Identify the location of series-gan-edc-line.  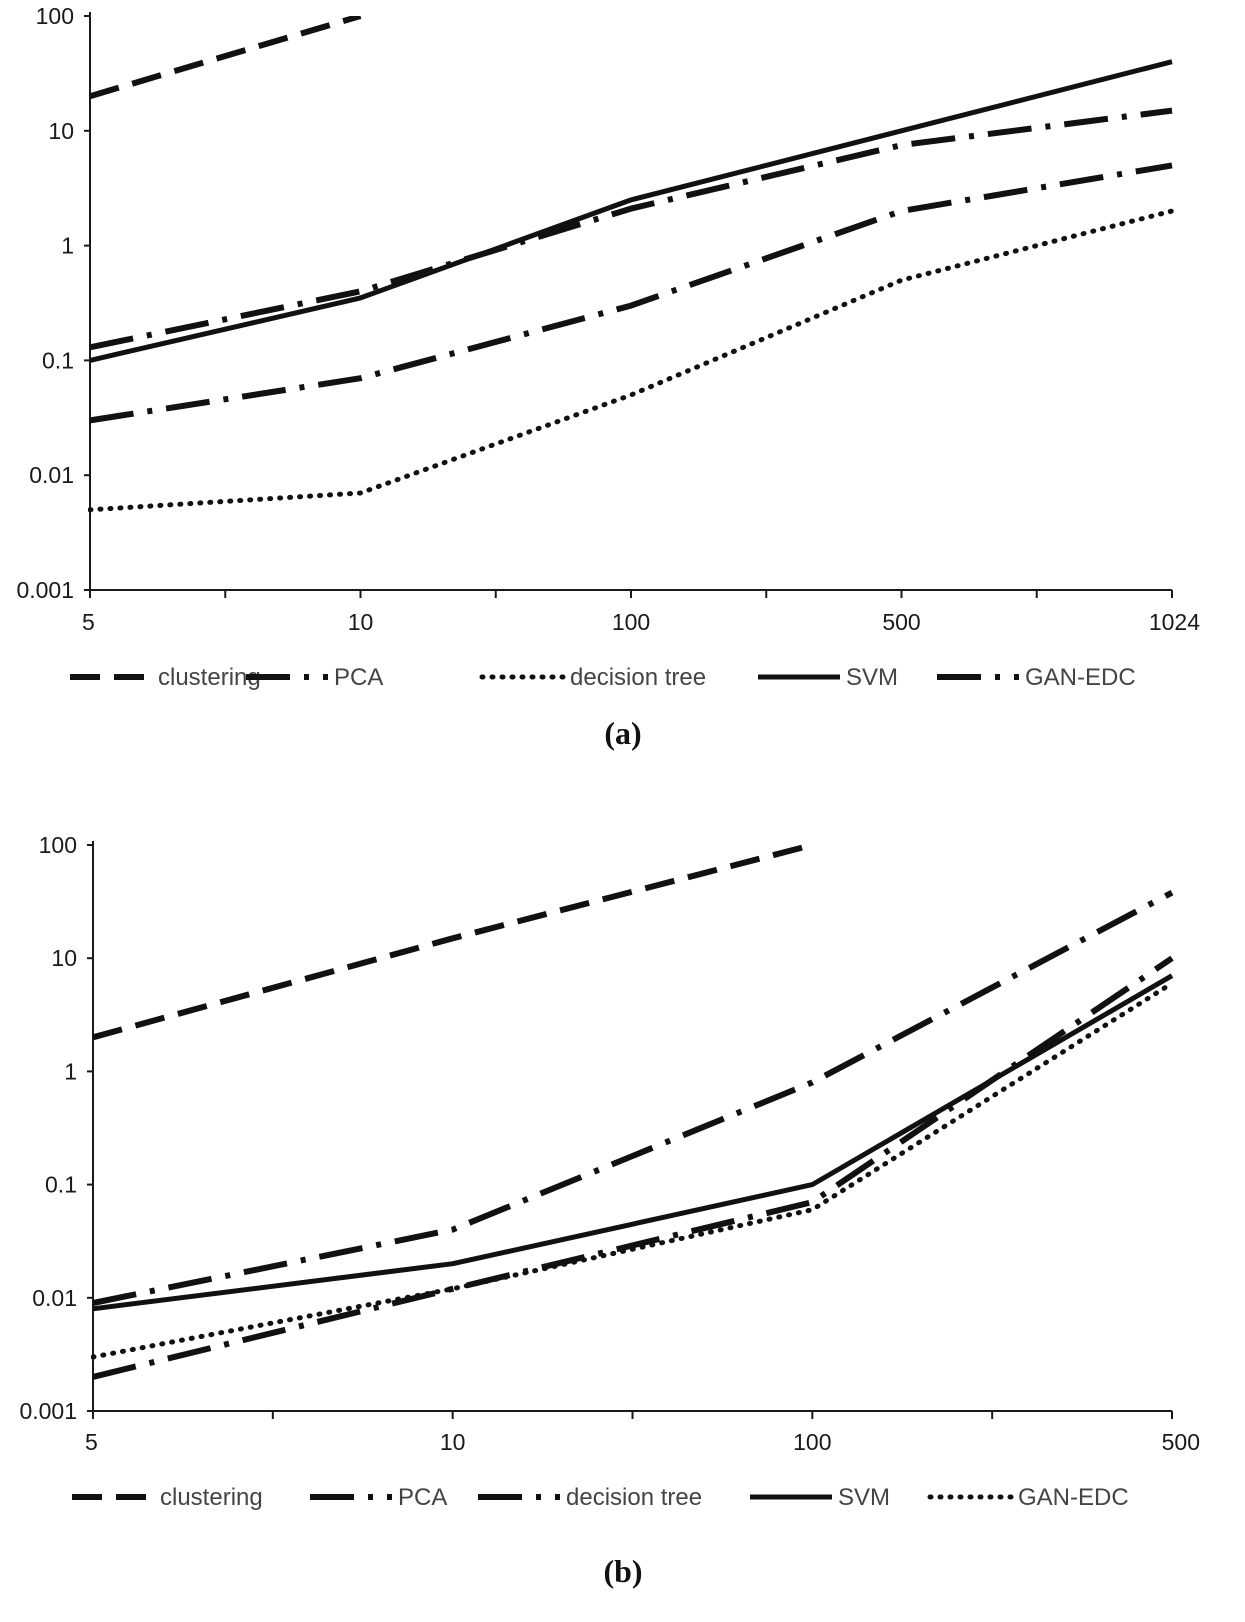
(631, 293).